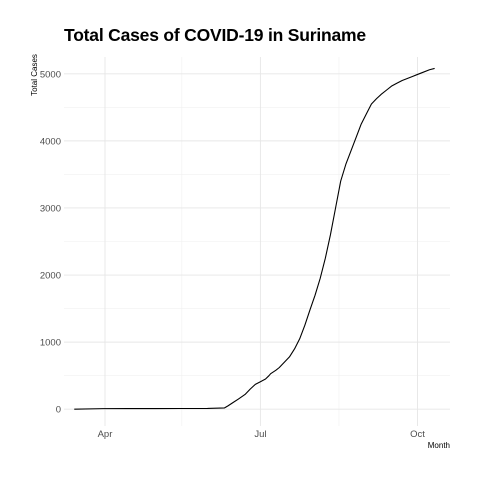  Describe the element at coordinates (215, 35) in the screenshot. I see `chart-title: Total Cases of COVID-19 in Suriname` at that location.